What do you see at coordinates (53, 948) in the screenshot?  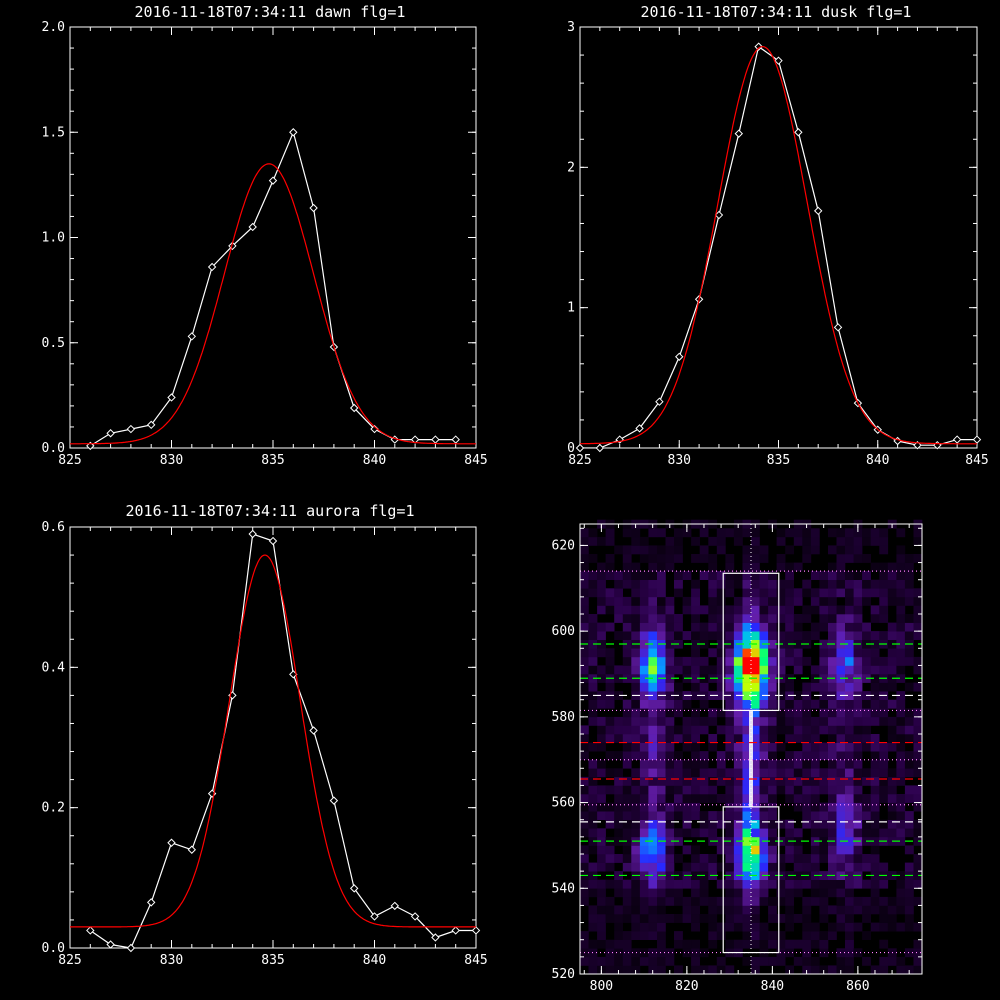 I see `y-tick-label: 0.0` at bounding box center [53, 948].